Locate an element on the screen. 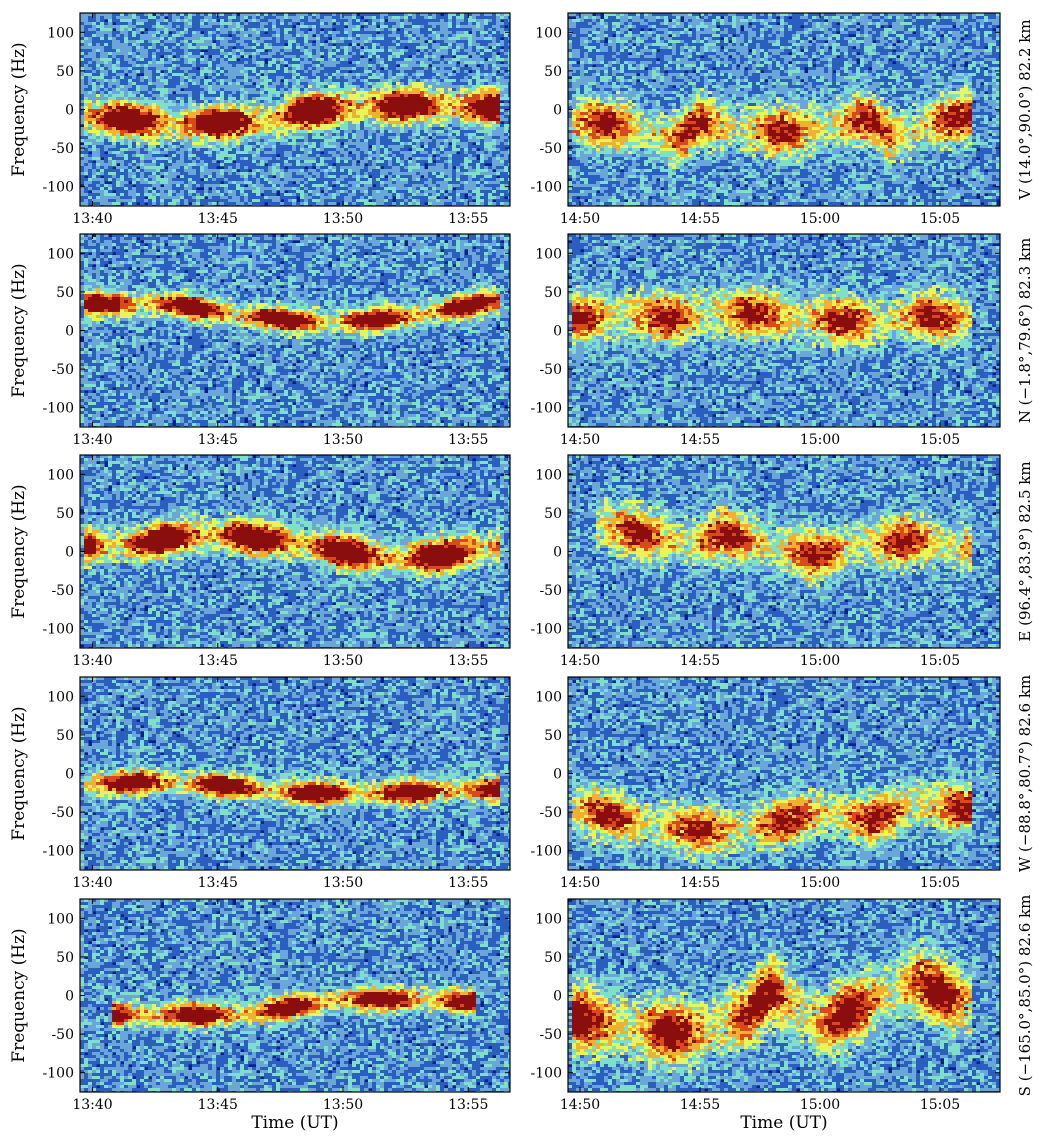  spectrogram-panel-v-right: 100 50 0 -50 -100 14:50 14:55 15:00 15:05 is located at coordinates (766, 120).